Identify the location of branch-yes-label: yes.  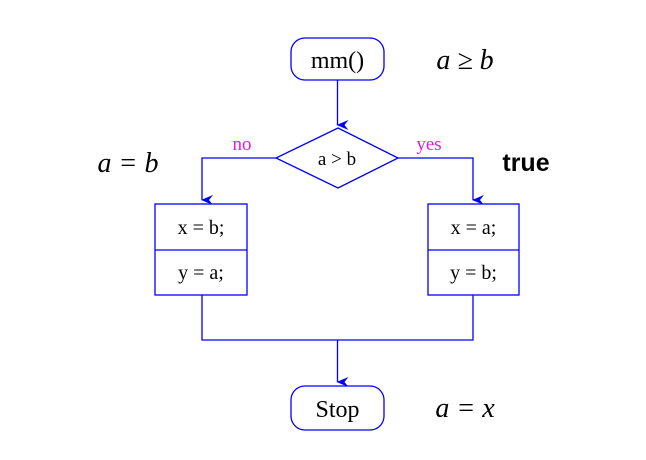
(428, 144).